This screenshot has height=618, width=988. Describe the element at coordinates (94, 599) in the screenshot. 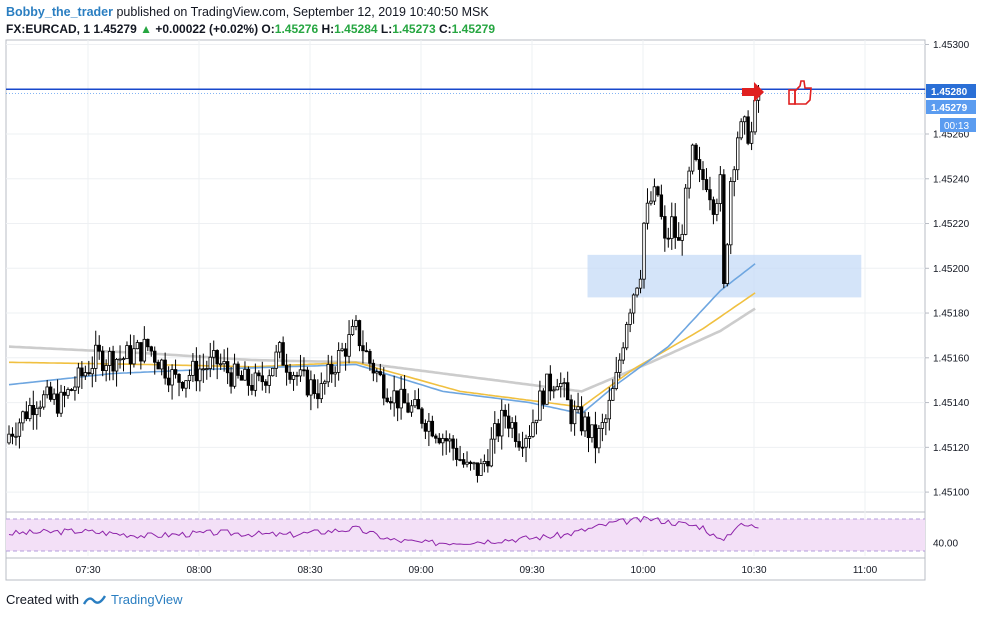

I see `tradingview-logo-icon` at that location.